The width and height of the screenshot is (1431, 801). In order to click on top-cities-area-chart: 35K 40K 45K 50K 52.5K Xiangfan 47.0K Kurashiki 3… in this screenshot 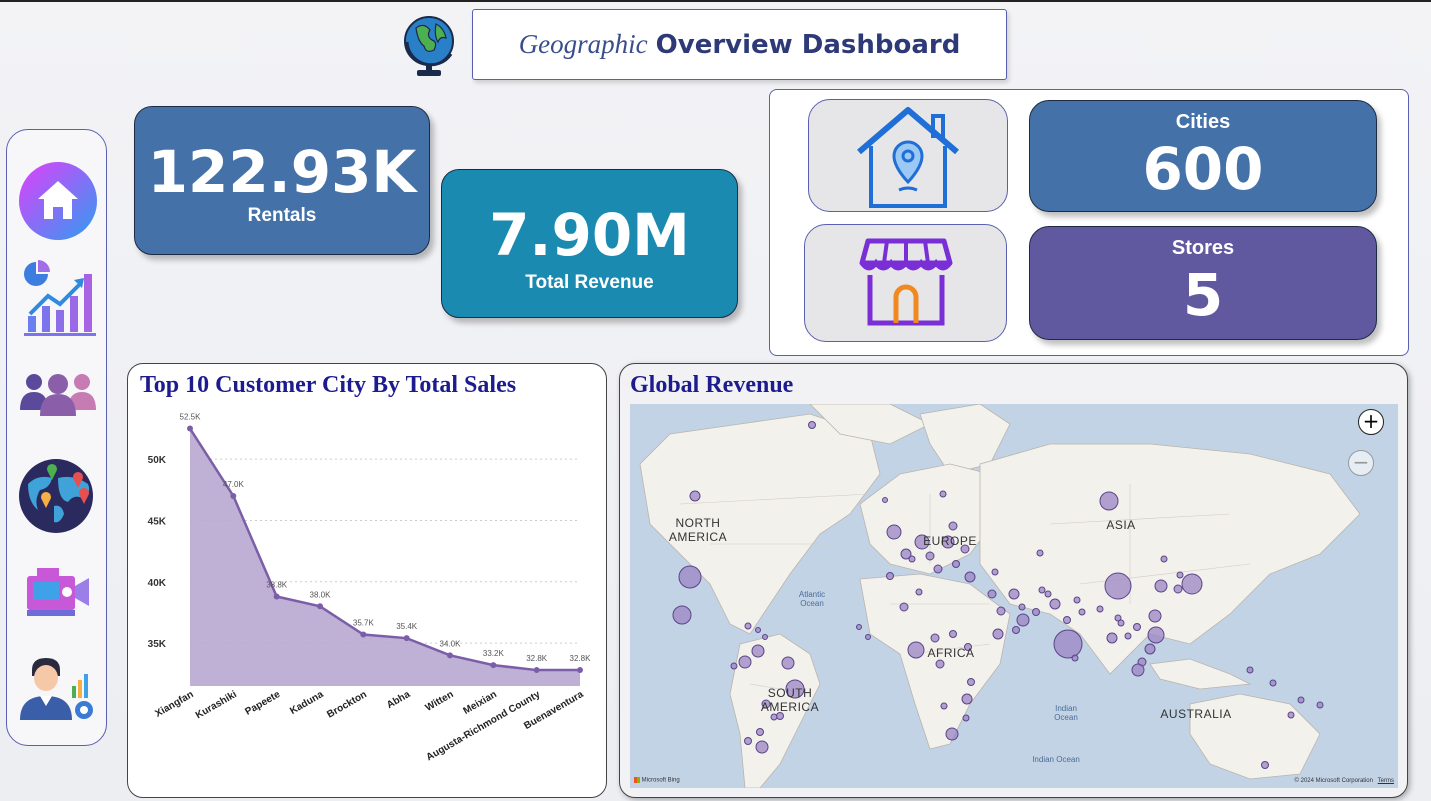, I will do `click(370, 588)`.